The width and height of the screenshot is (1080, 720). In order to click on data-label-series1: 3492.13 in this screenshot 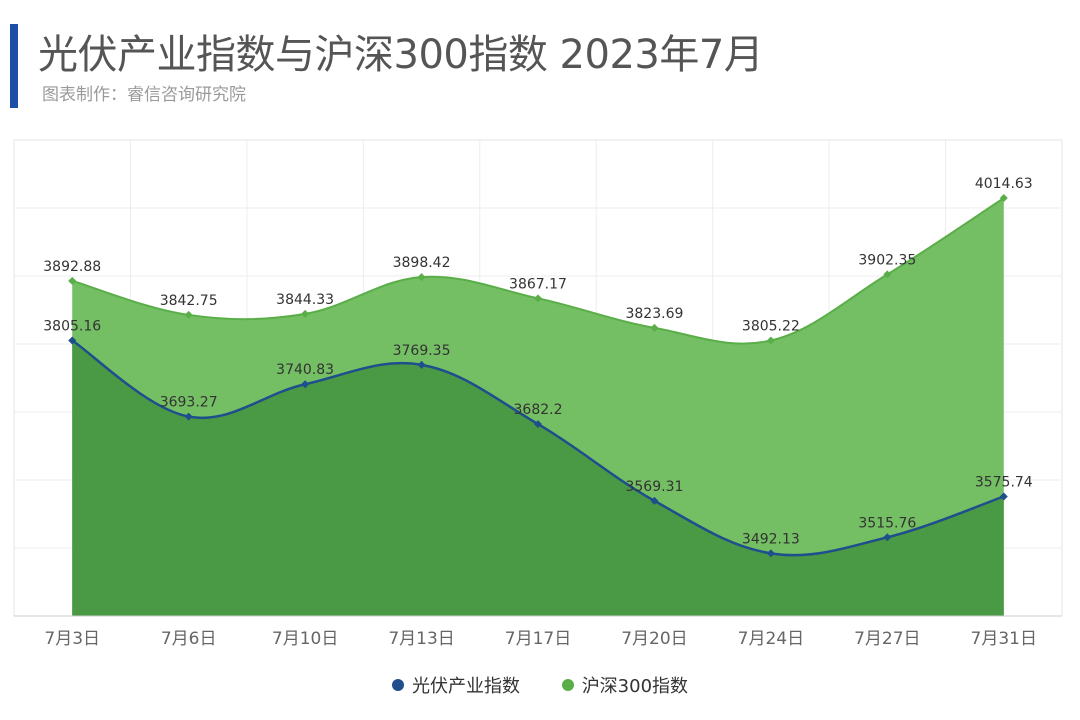, I will do `click(771, 539)`.